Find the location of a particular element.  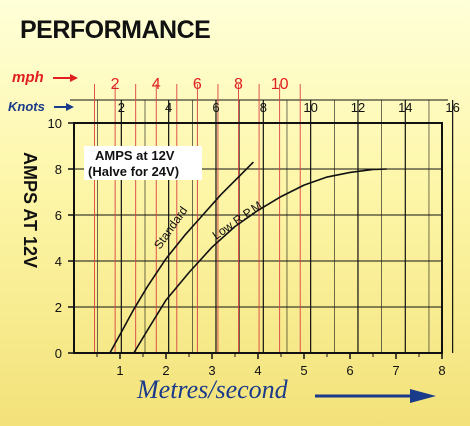

x-tick-label: 6 is located at coordinates (349, 370).